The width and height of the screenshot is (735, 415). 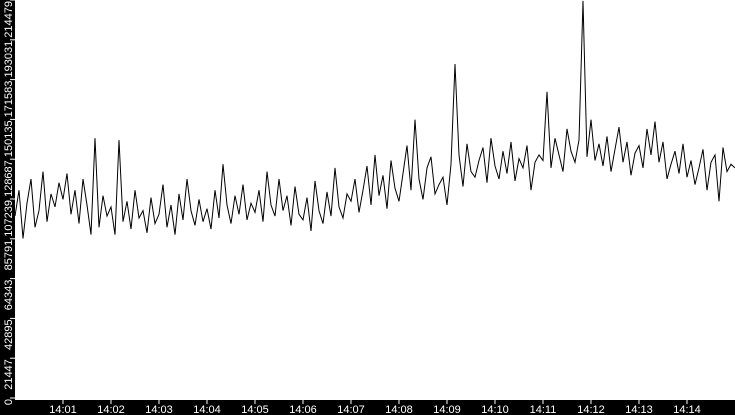 I want to click on y-tick-label: 0, so click(x=9, y=402).